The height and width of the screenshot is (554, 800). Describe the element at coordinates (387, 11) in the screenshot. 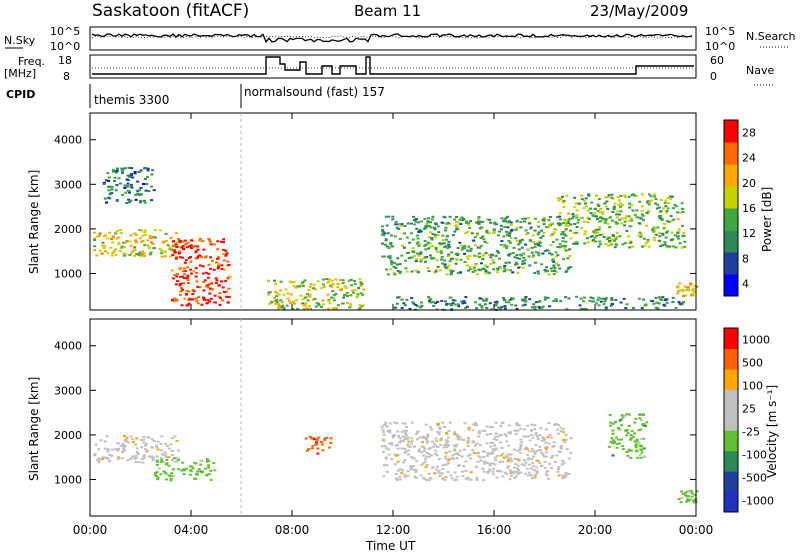

I see `beam-title: Beam 11` at that location.